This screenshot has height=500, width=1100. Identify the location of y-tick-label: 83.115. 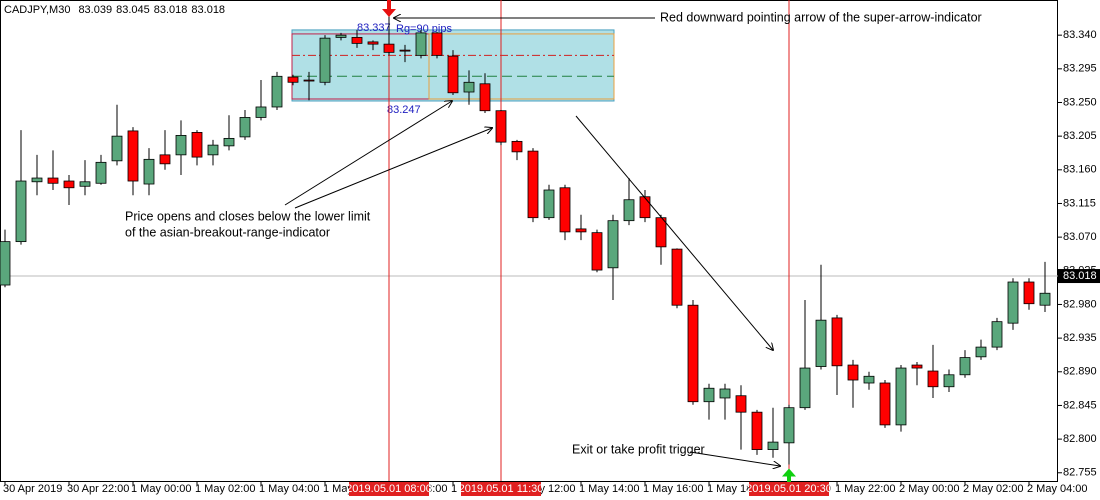
(1079, 203).